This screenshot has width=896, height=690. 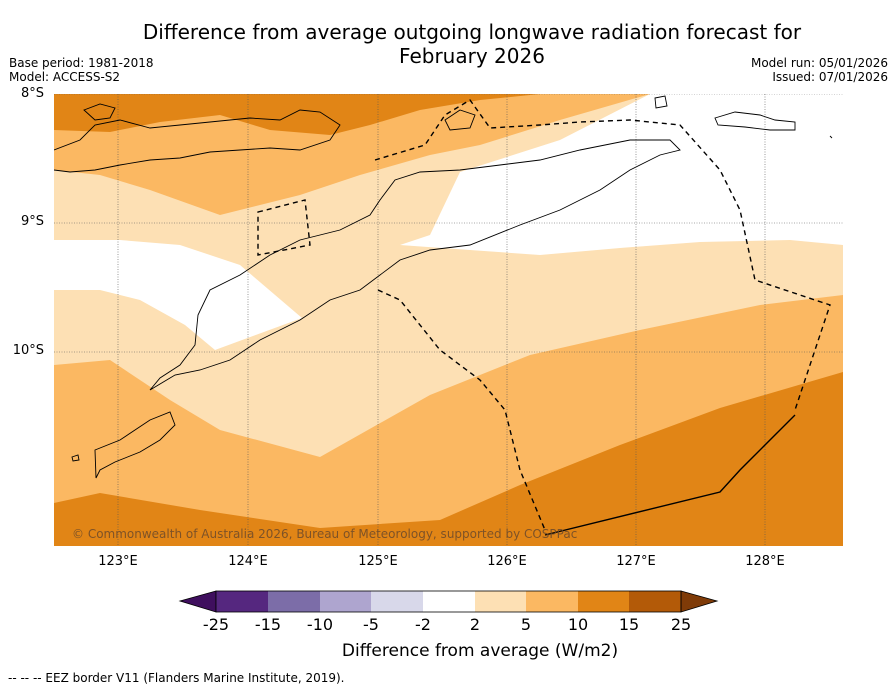 I want to click on colorbar-tick: 5, so click(x=526, y=624).